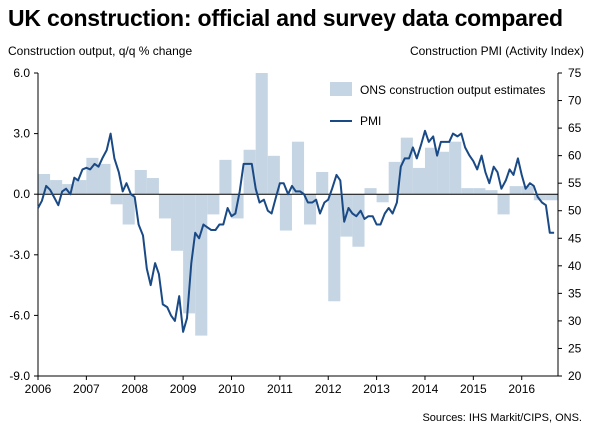  I want to click on bar-2011.25, so click(298, 168).